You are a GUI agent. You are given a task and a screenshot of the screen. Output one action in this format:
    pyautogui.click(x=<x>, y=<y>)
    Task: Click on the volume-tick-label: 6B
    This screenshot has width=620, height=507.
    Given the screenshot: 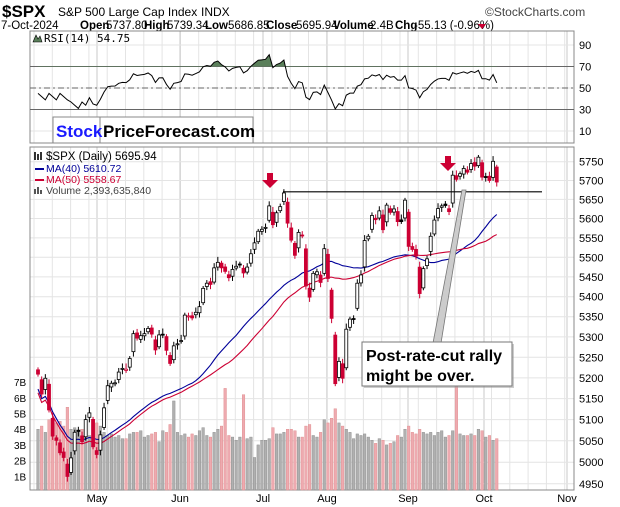 What is the action you would take?
    pyautogui.click(x=20, y=399)
    